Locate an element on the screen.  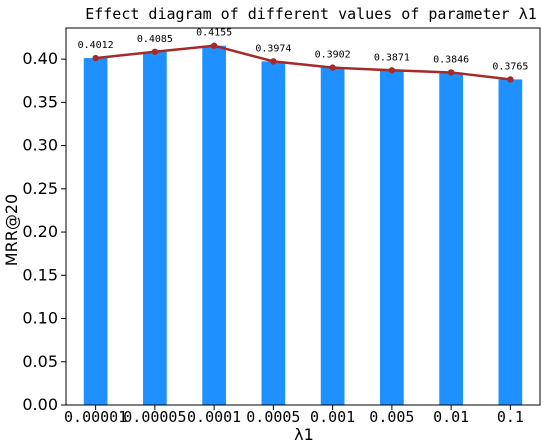
x-tick-label: 0.01 is located at coordinates (451, 417).